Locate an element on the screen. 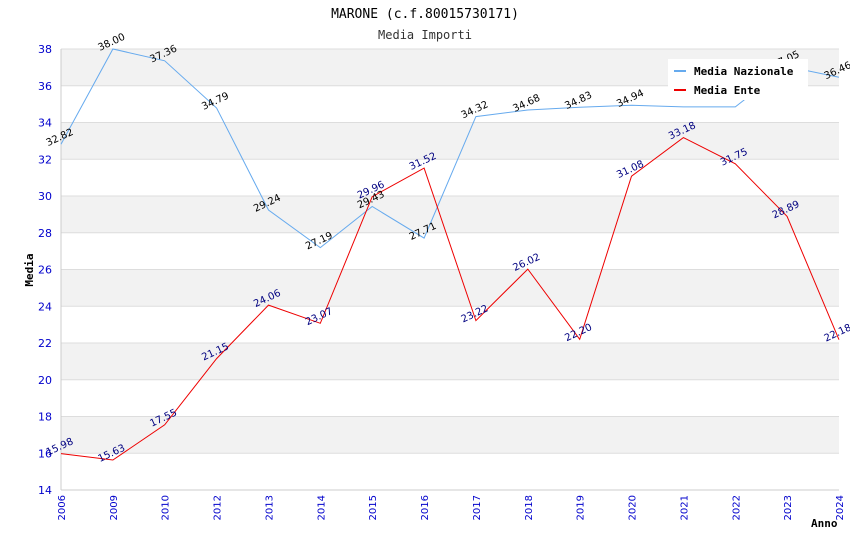  legend-box is located at coordinates (738, 79).